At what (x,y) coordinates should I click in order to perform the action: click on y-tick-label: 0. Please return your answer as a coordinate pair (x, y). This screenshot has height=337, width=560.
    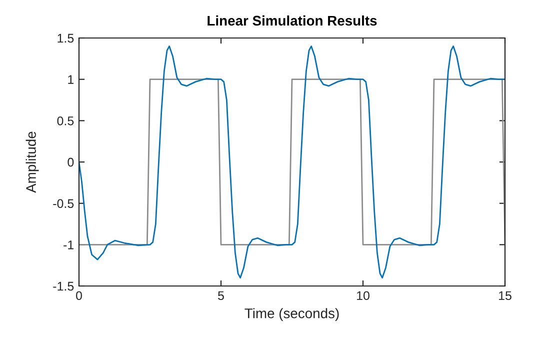
    Looking at the image, I should click on (71, 162).